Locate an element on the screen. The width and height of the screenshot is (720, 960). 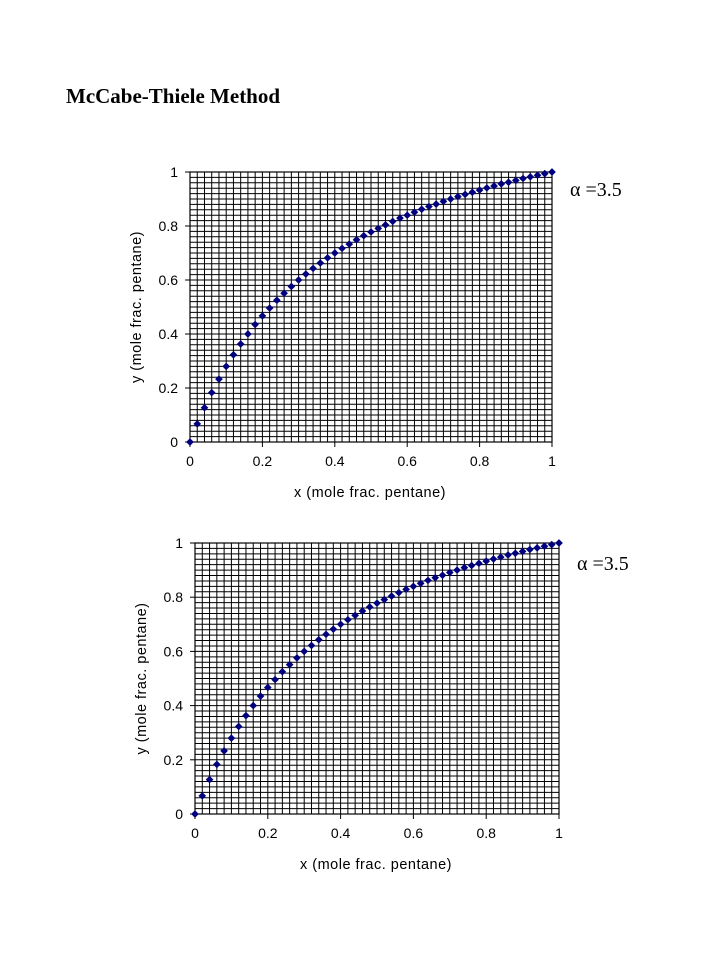
page-title: McCabe-Thiele Method is located at coordinates (173, 96).